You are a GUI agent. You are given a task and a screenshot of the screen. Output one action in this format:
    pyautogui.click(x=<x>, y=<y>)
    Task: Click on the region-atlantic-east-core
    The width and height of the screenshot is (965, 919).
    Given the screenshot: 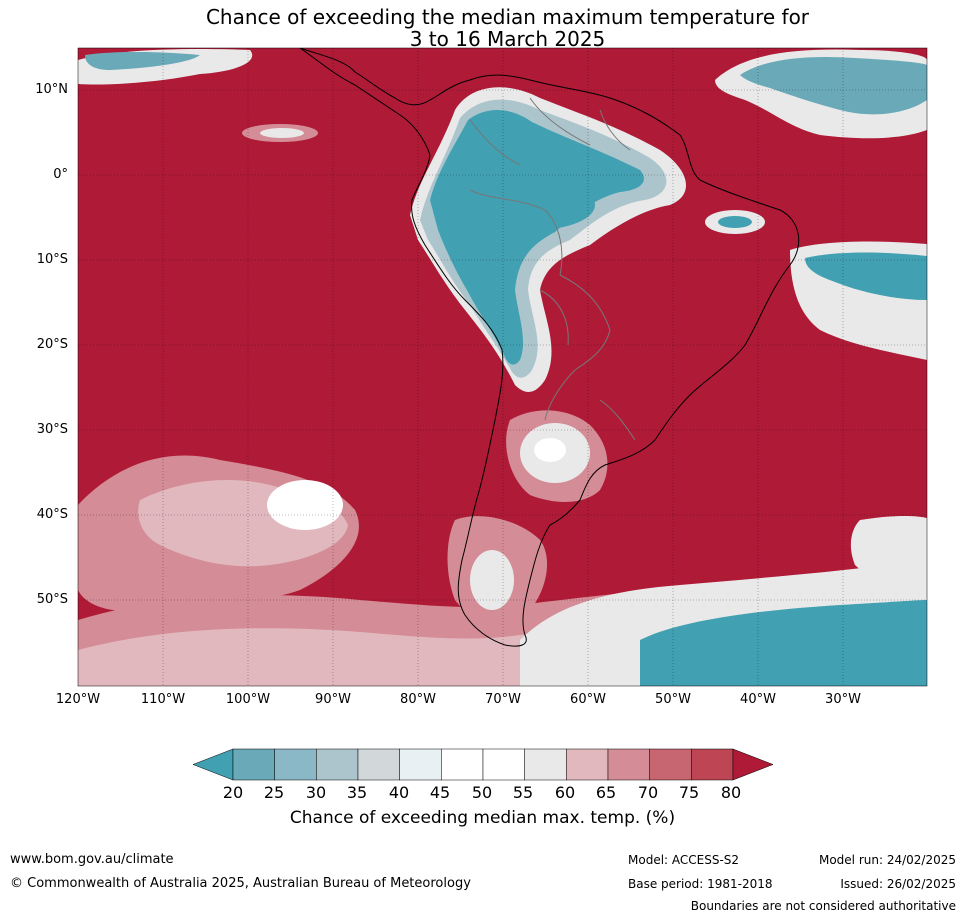 What is the action you would take?
    pyautogui.click(x=866, y=276)
    